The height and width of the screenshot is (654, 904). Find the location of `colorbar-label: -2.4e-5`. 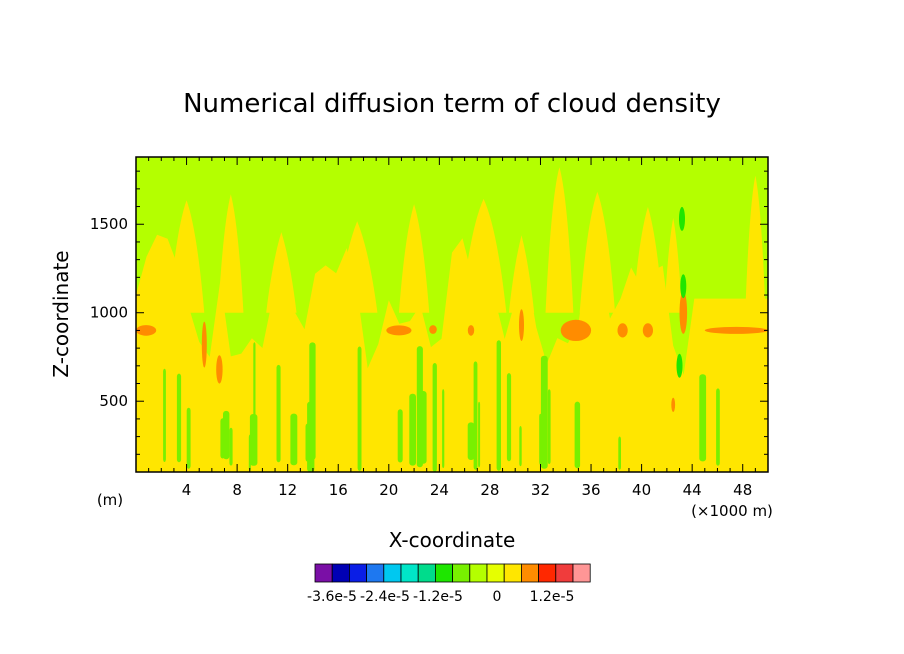

colorbar-label: -2.4e-5 is located at coordinates (385, 597).